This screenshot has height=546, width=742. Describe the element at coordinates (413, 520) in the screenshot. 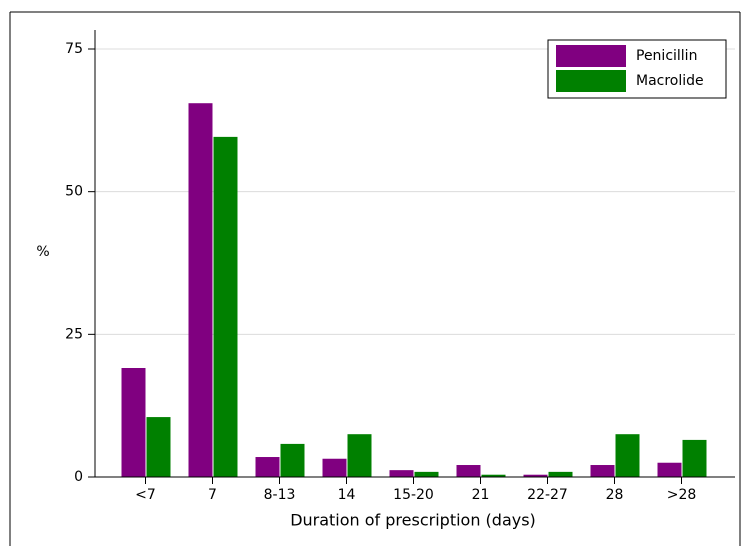

I see `x-axis-label: Duration of prescription (days)` at that location.